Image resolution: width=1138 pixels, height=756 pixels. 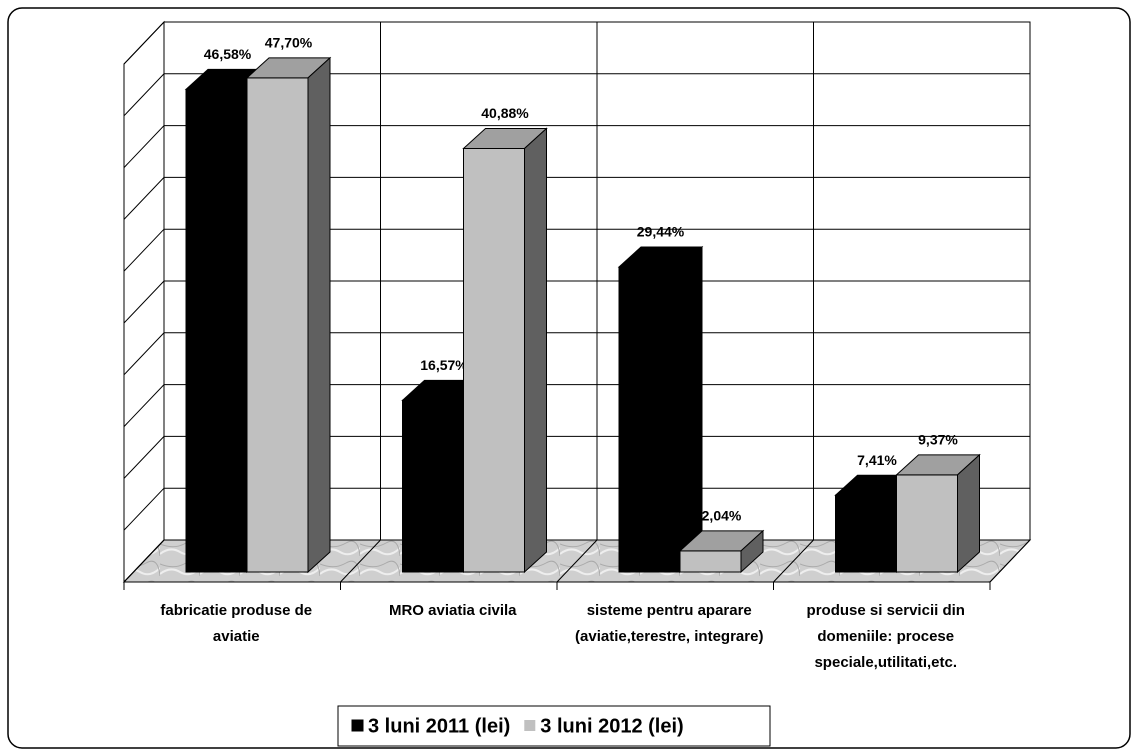 What do you see at coordinates (439, 726) in the screenshot?
I see `legend-label: 3 luni 2011 (lei)` at bounding box center [439, 726].